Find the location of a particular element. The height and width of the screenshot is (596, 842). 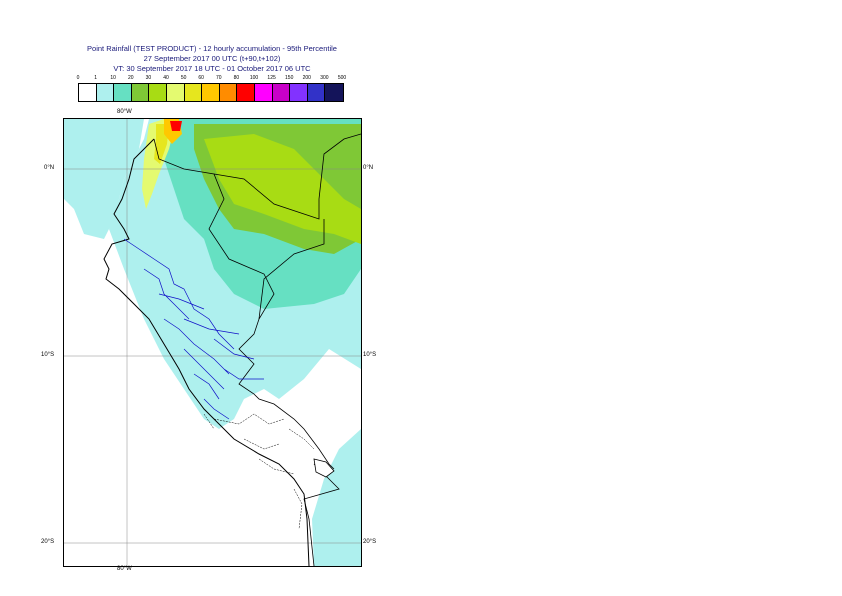

legend-label: 30 is located at coordinates (148, 78).